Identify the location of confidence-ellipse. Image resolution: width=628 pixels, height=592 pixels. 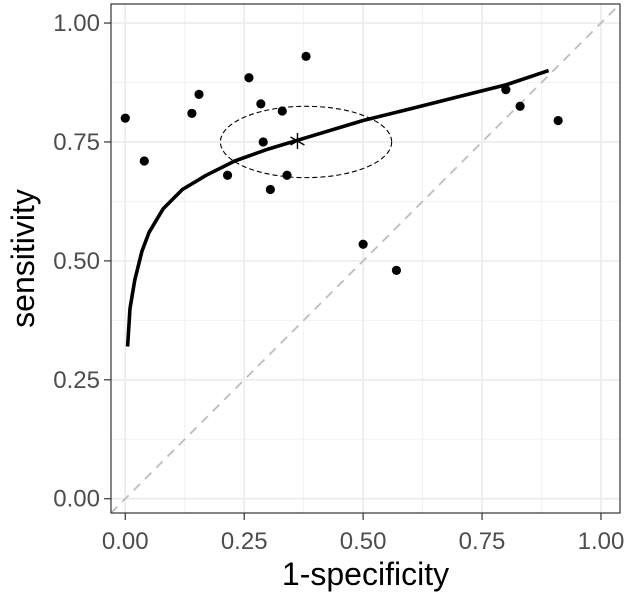
(306, 142).